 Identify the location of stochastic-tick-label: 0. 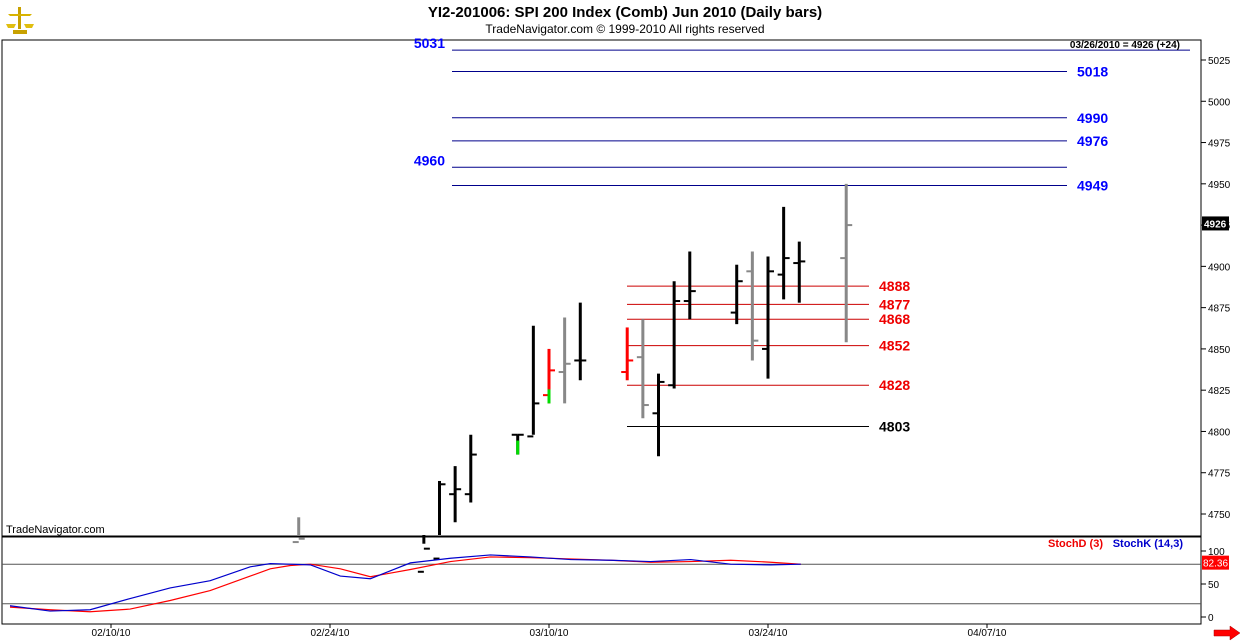
(1211, 618).